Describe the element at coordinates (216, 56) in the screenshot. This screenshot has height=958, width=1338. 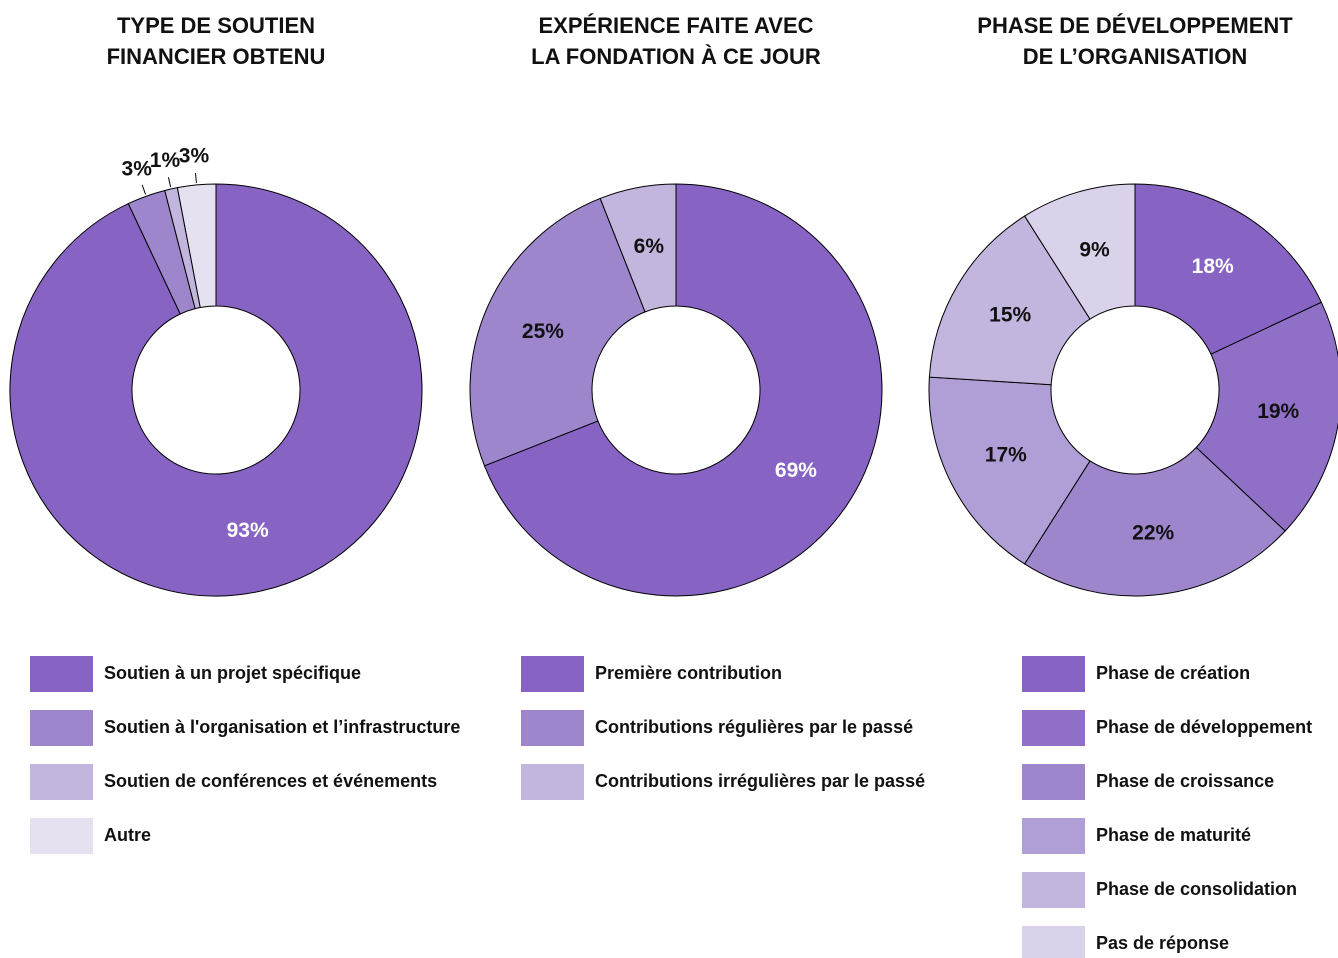
I see `chart-title: FINANCIER OBTENU` at that location.